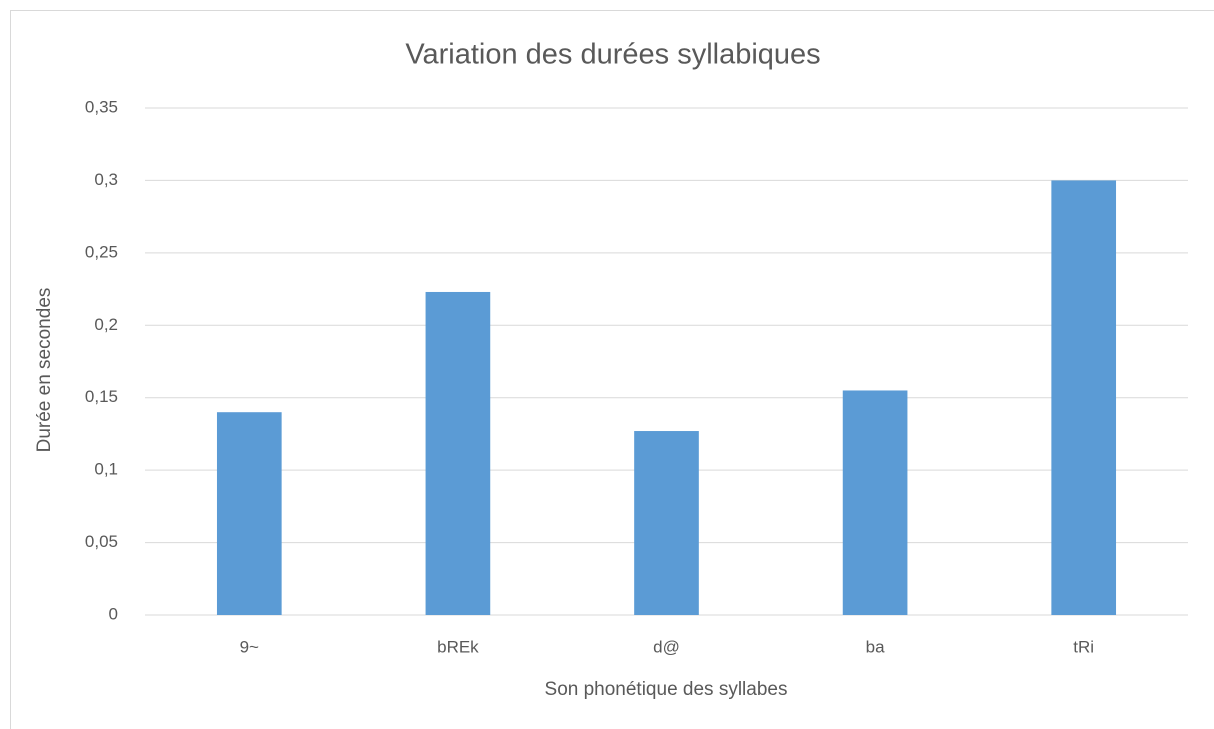  Describe the element at coordinates (666, 646) in the screenshot. I see `x-tick-label: d@` at that location.